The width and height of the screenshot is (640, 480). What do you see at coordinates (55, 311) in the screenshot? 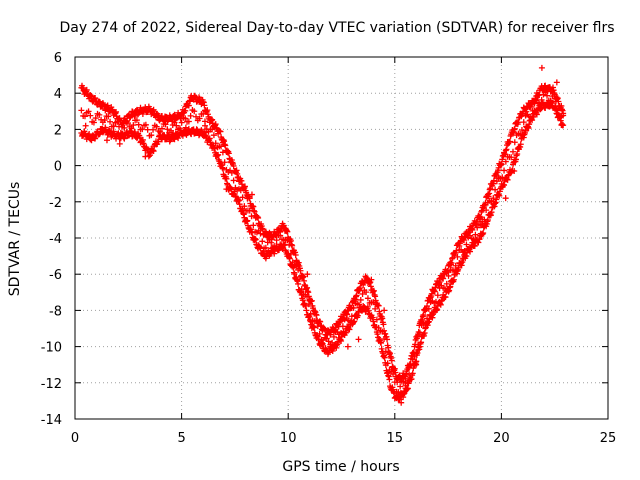
I see `y-tick-label: -8` at bounding box center [55, 311].